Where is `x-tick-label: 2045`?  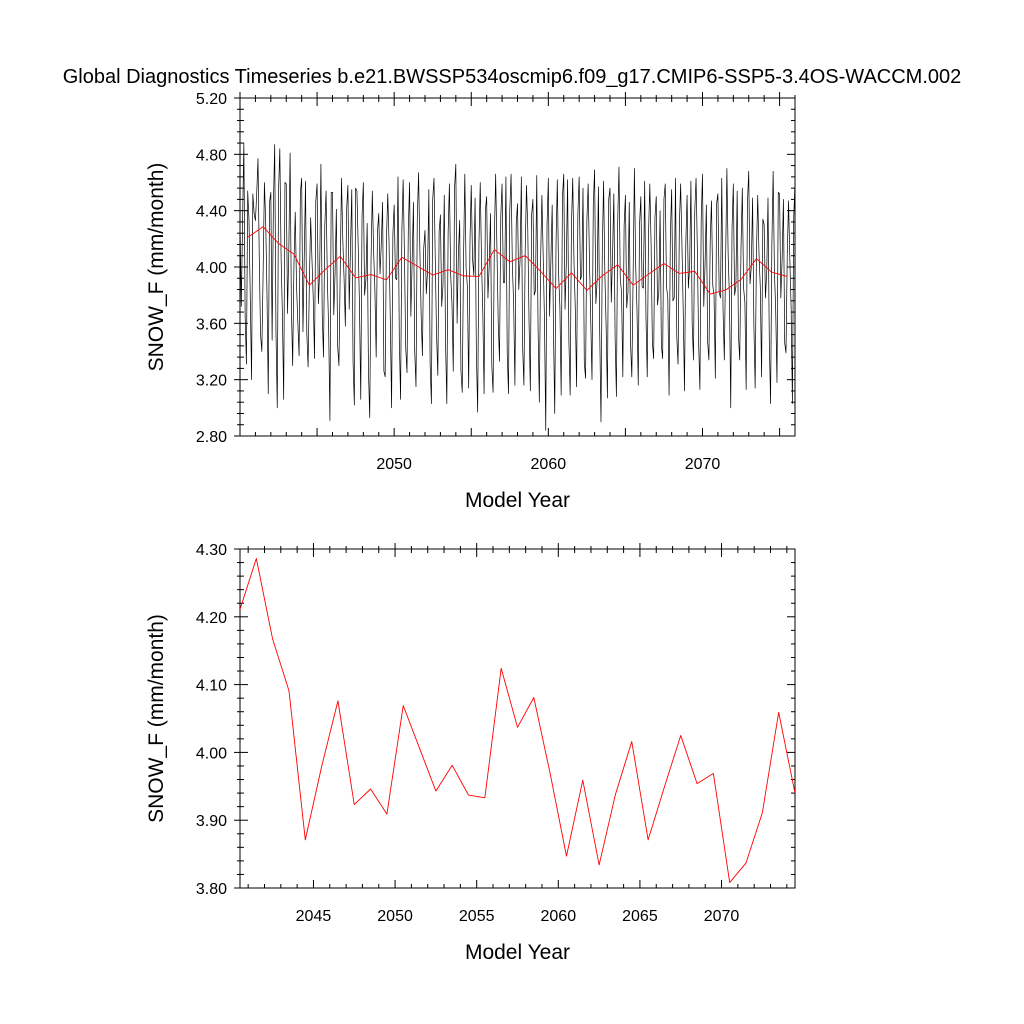 x-tick-label: 2045 is located at coordinates (314, 916).